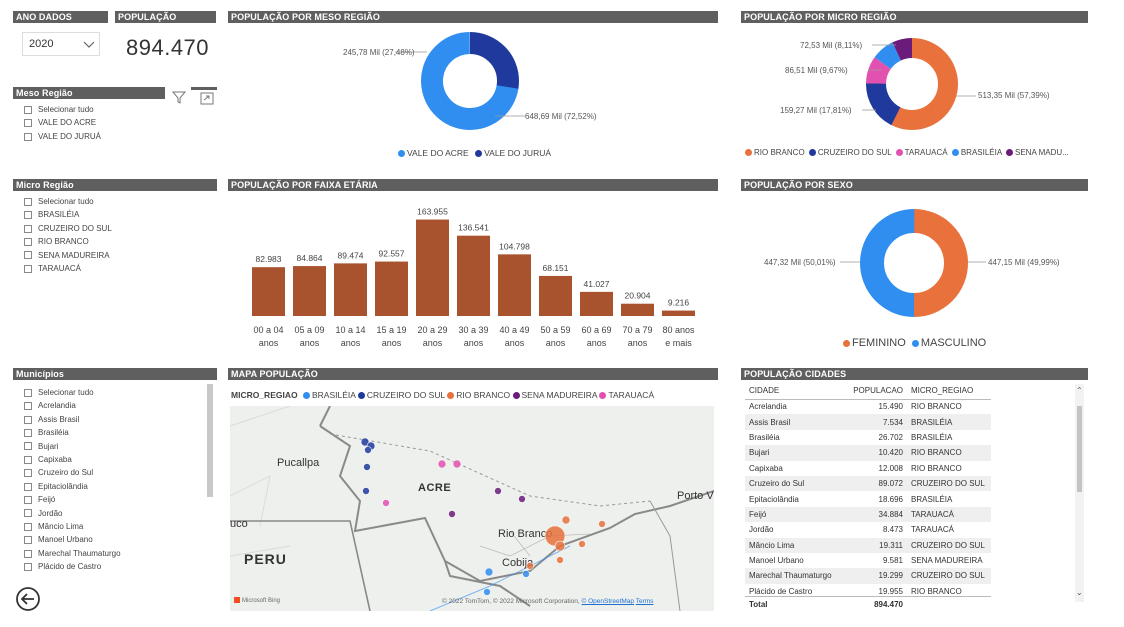  What do you see at coordinates (678, 313) in the screenshot?
I see `bar-80-anos-e-mais` at bounding box center [678, 313].